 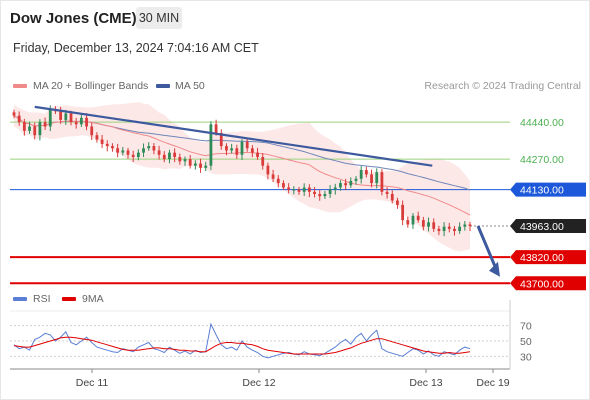 What do you see at coordinates (542, 258) in the screenshot?
I see `level-label-support: 43820.00` at bounding box center [542, 258].